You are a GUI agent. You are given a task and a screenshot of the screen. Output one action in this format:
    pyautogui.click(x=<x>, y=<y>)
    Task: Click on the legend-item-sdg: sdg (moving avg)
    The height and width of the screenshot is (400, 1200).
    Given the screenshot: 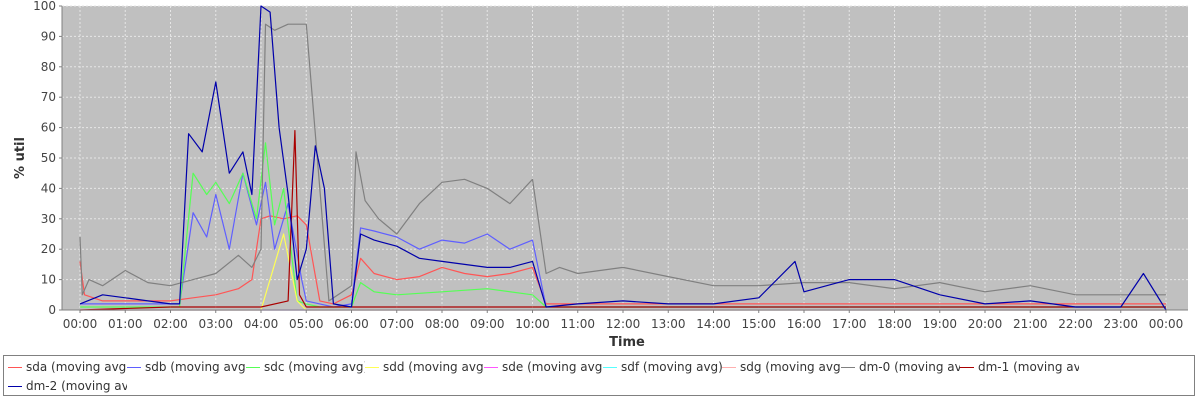 What is the action you would take?
    pyautogui.click(x=781, y=367)
    